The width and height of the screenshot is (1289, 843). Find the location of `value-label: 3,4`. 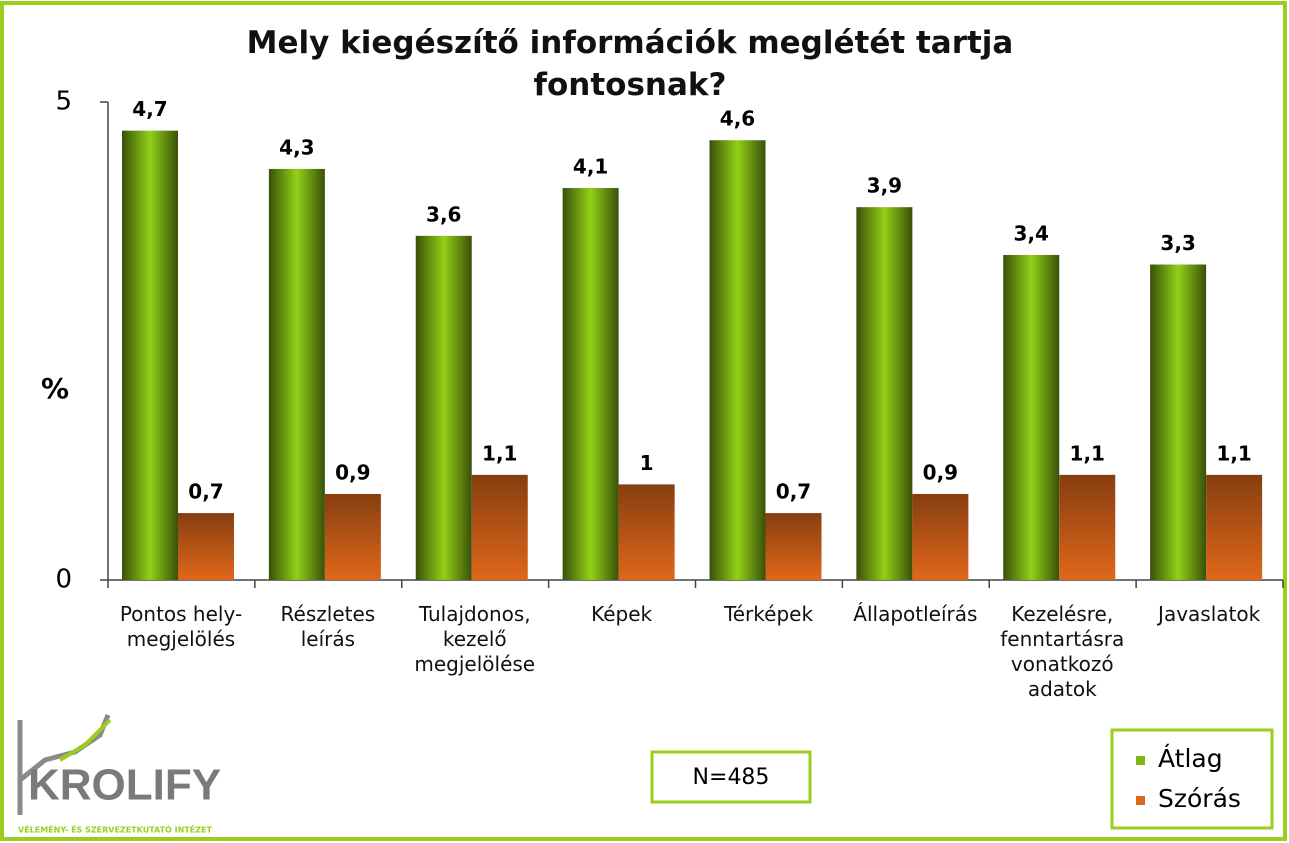

value-label: 3,4 is located at coordinates (1031, 233).